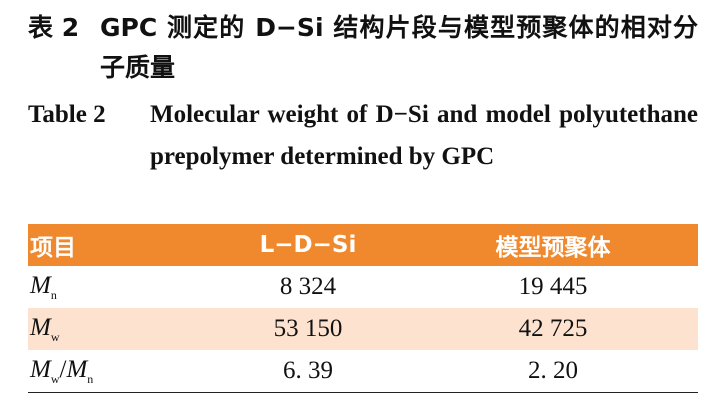  I want to click on row-label: Mw, so click(118, 329).